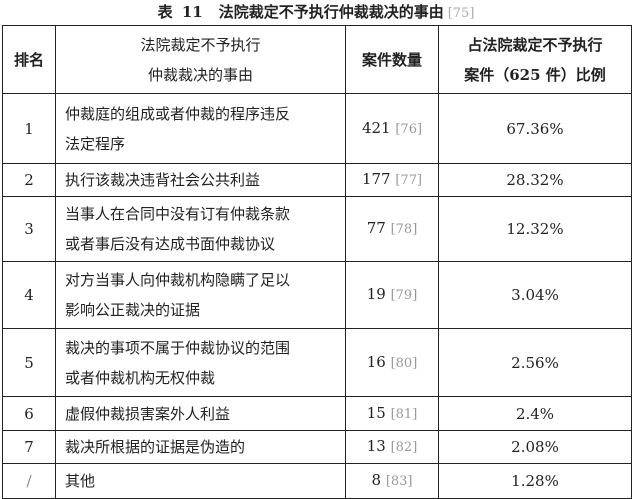  Describe the element at coordinates (535, 229) in the screenshot. I see `pct-cell: 12.32%` at that location.